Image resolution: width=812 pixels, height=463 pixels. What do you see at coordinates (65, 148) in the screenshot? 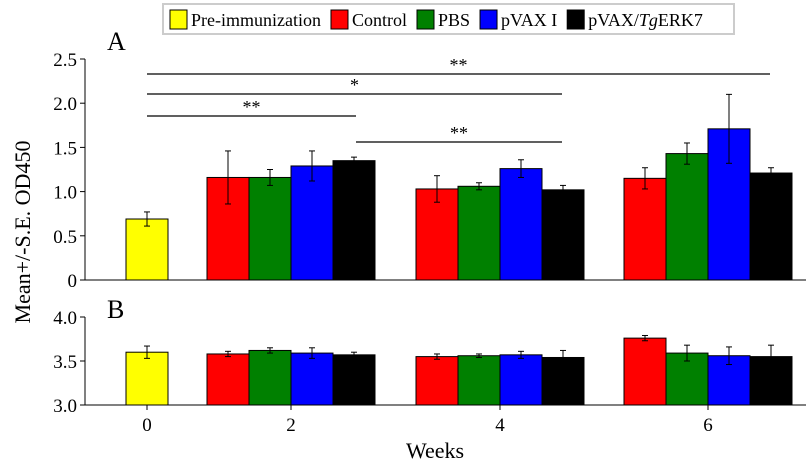
I see `y-tick-label: 1.5` at bounding box center [65, 148].